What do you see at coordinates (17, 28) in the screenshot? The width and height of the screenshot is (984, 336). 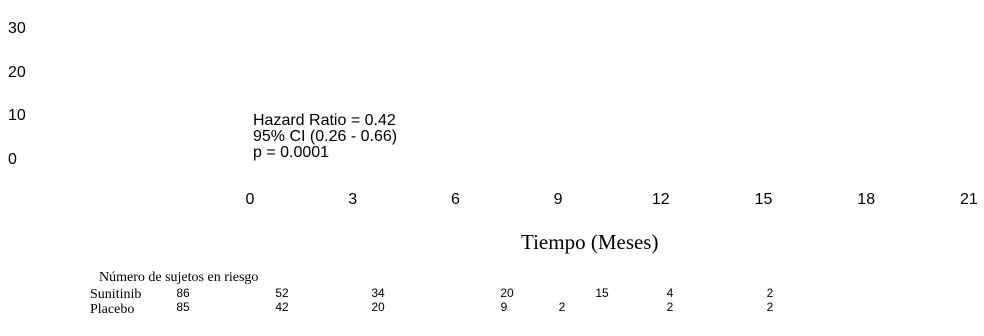 I see `y-tick-label: 30` at bounding box center [17, 28].